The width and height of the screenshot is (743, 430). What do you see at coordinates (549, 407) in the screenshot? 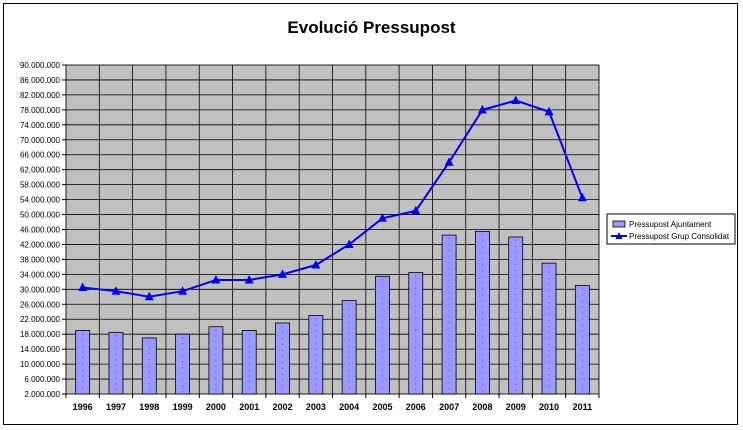
I see `x-tick-label: 2010` at bounding box center [549, 407].